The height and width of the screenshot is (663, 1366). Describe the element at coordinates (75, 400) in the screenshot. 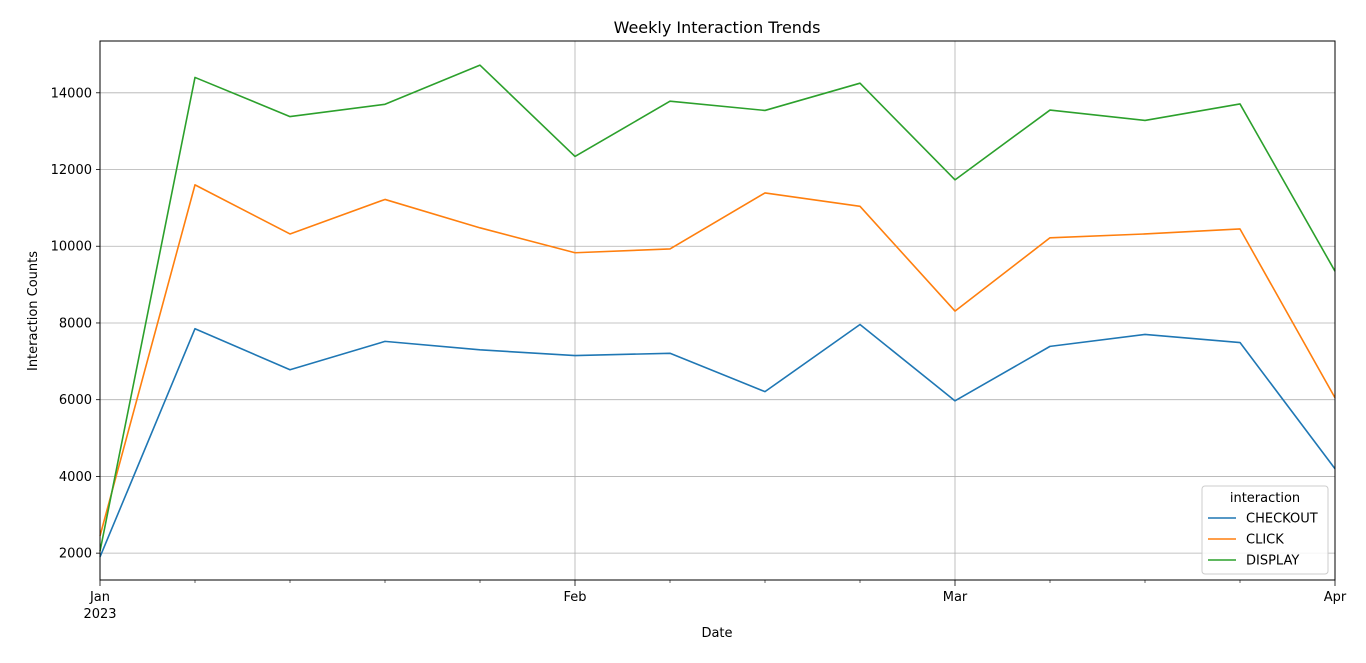

I see `y-tick-label: 6000` at that location.